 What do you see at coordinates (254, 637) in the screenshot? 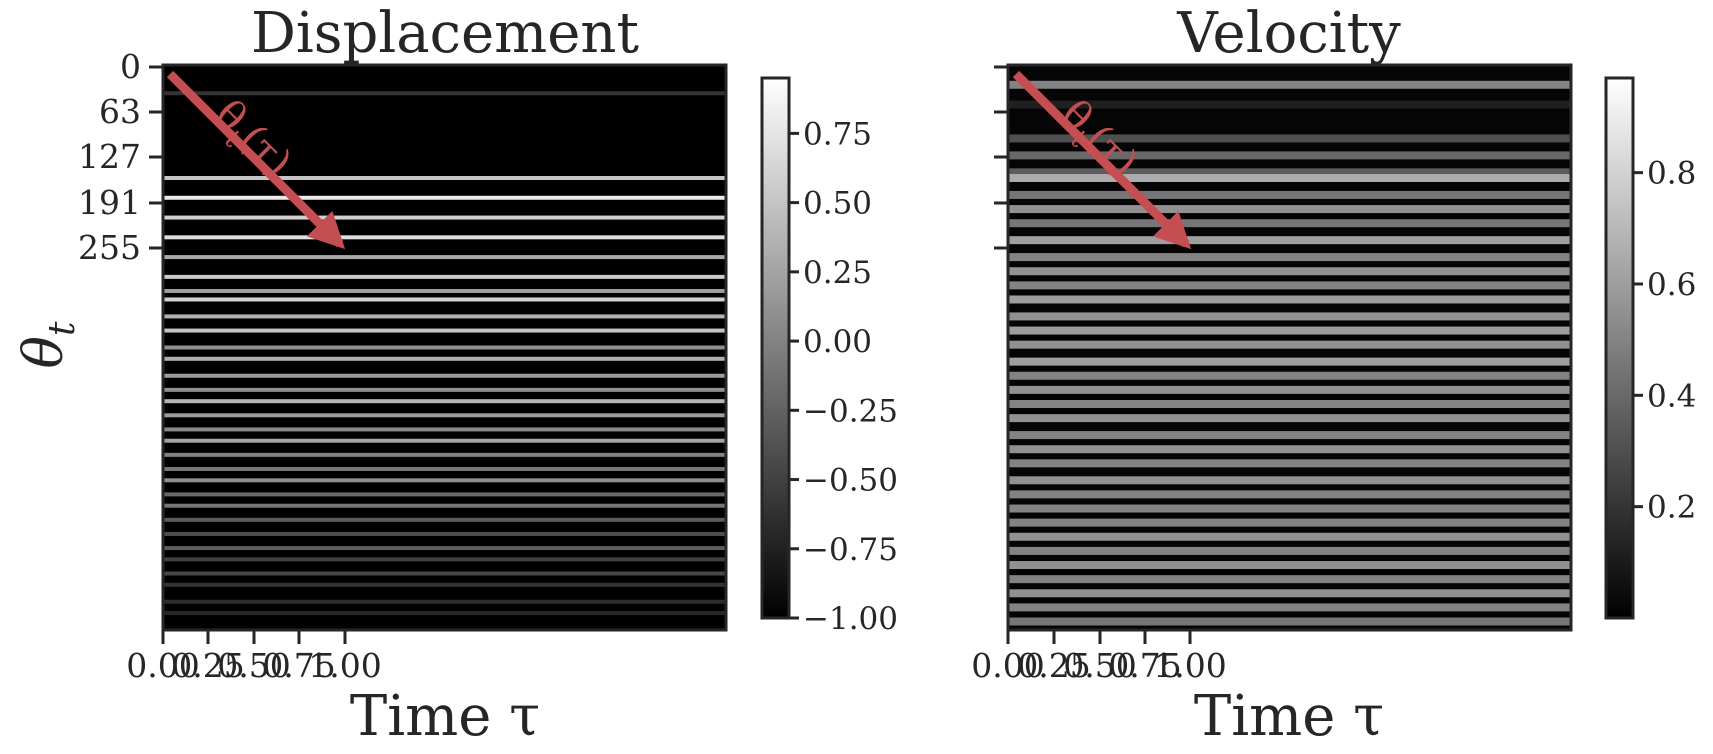
I see `x-axis-displacement` at bounding box center [254, 637].